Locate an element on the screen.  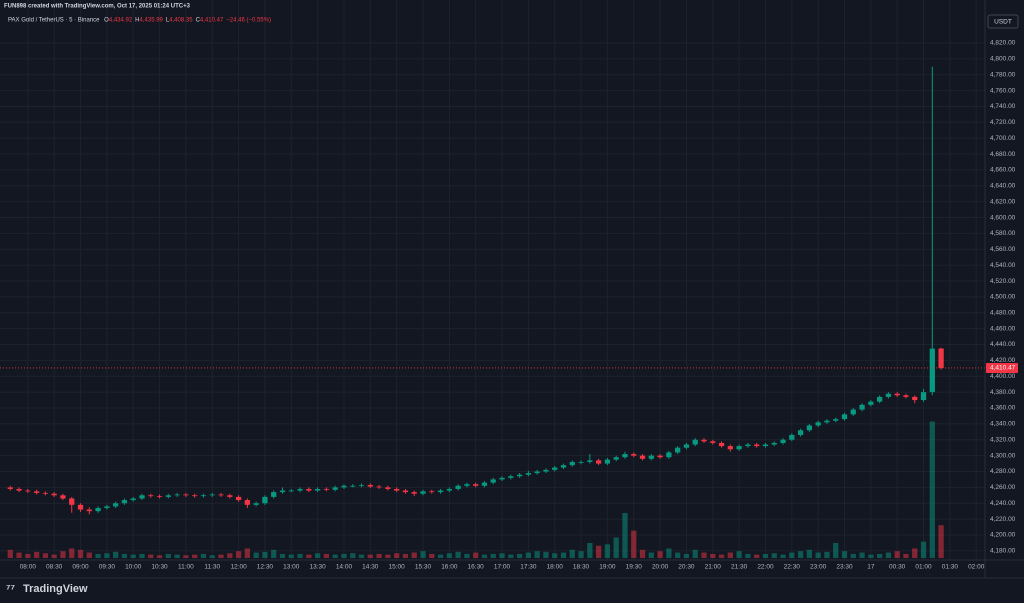
x-tick-label: 18:00 is located at coordinates (555, 567).